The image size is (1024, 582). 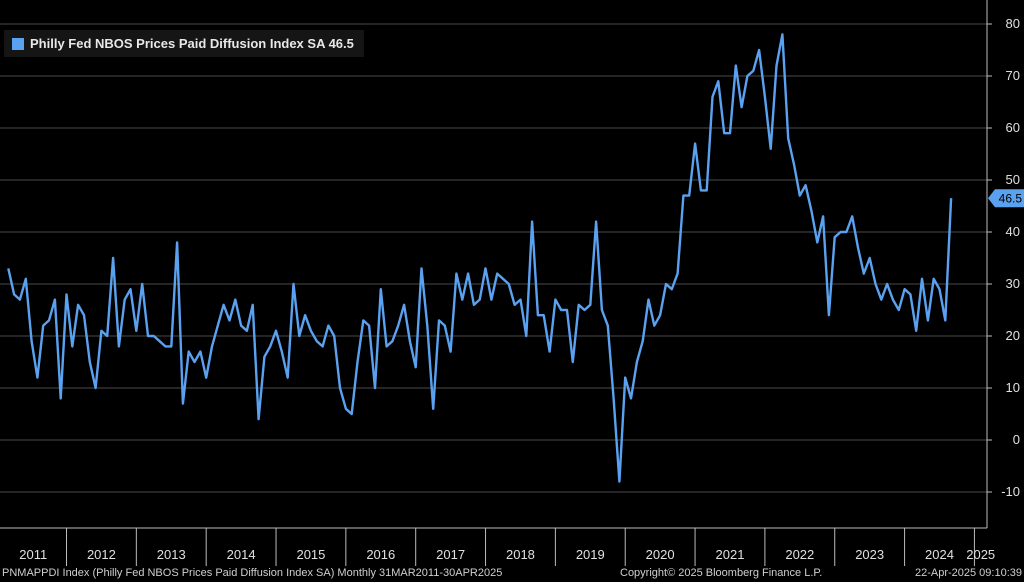 What do you see at coordinates (520, 554) in the screenshot?
I see `x-tick-label: 2018` at bounding box center [520, 554].